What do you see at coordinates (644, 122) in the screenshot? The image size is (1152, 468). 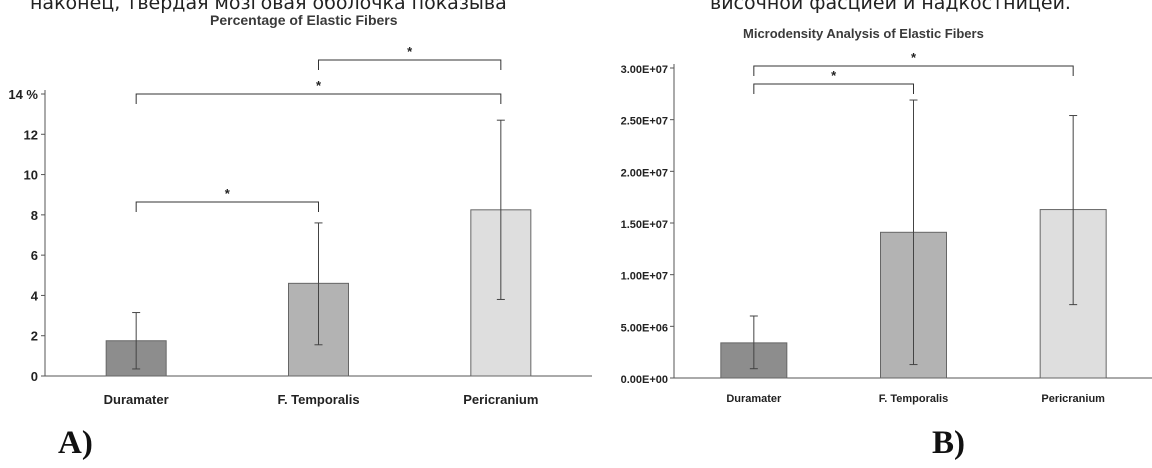 I see `y-tick-label: 2.50E+07` at bounding box center [644, 122].